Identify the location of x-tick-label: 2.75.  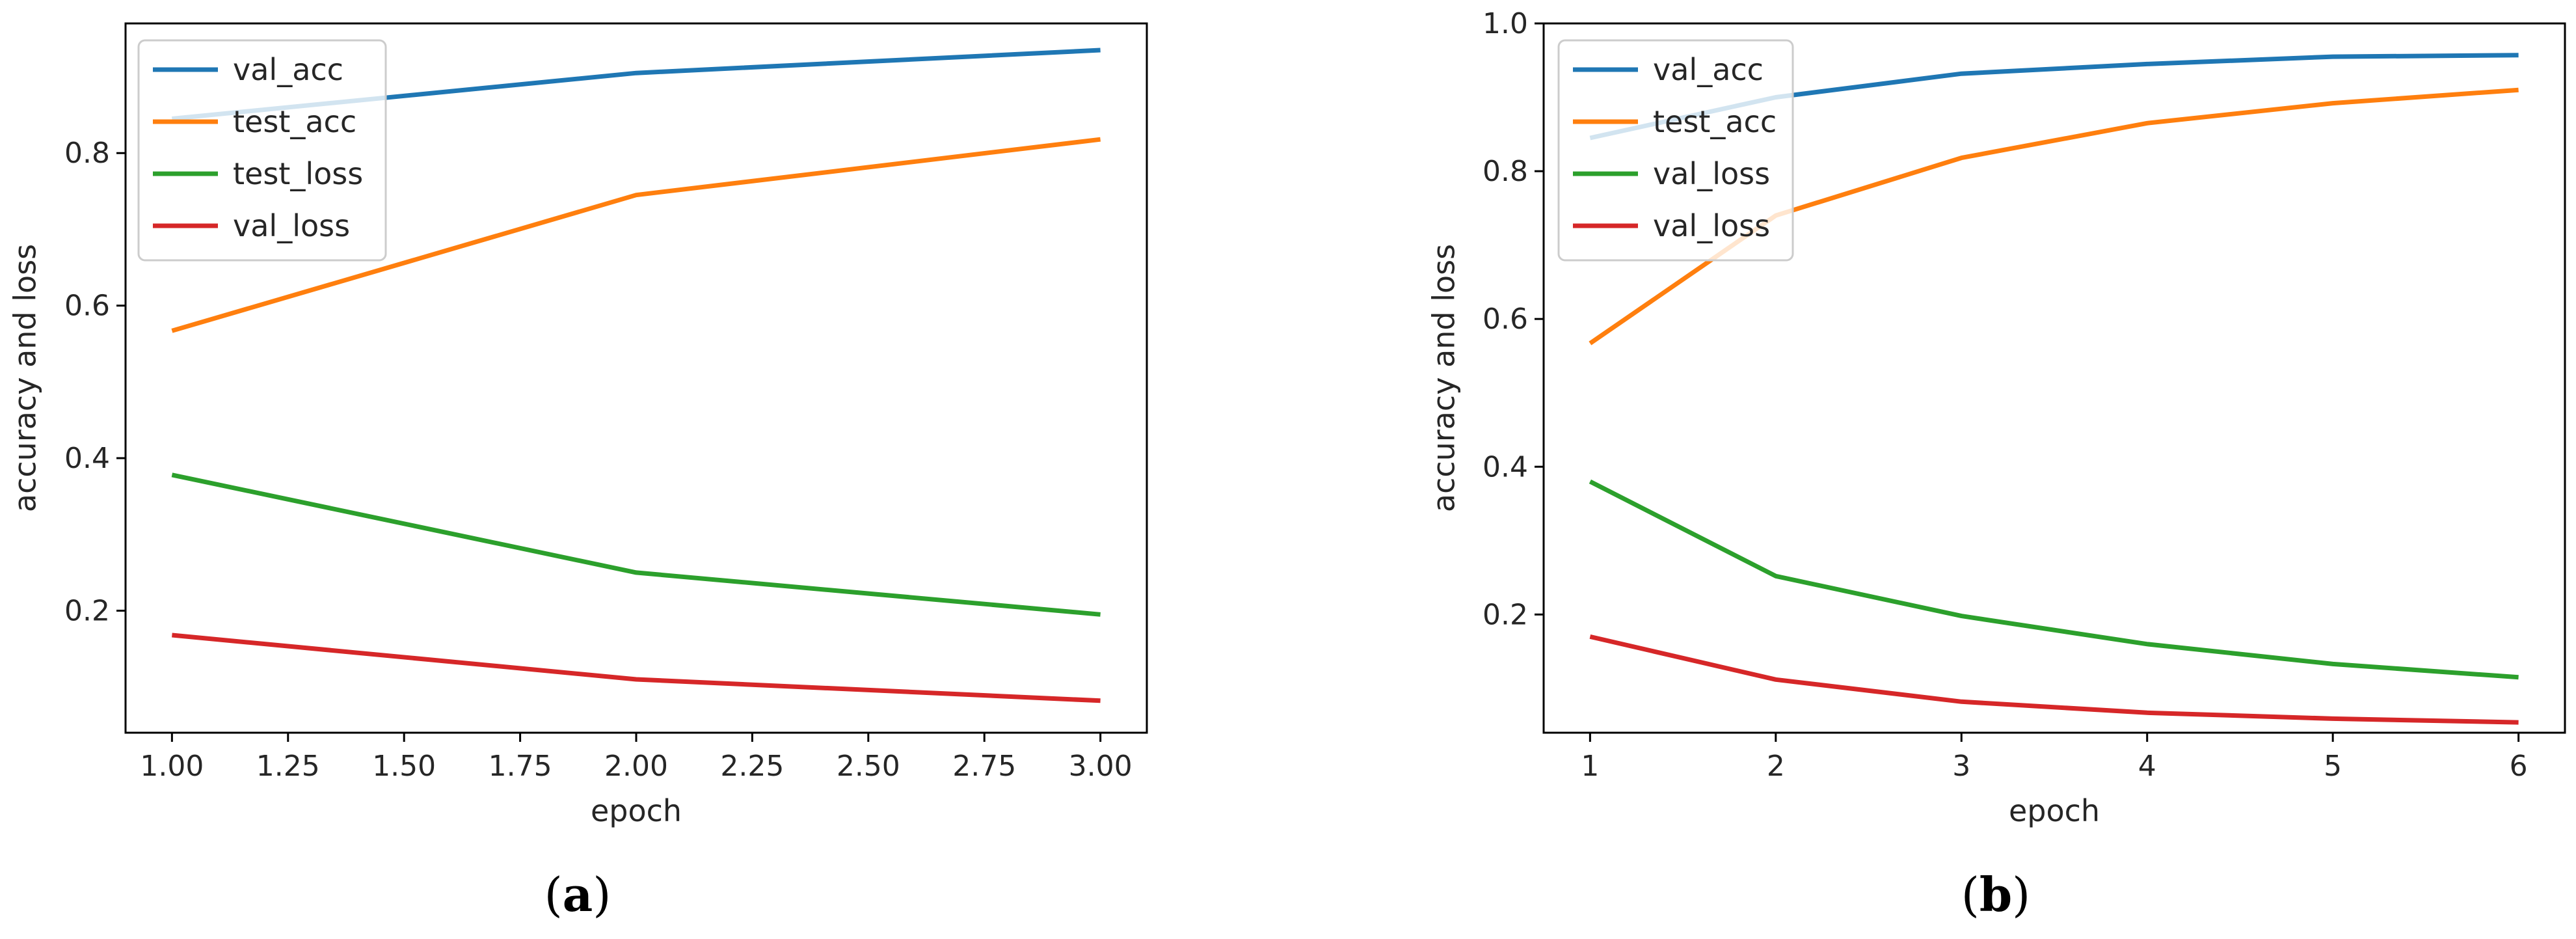
(984, 767).